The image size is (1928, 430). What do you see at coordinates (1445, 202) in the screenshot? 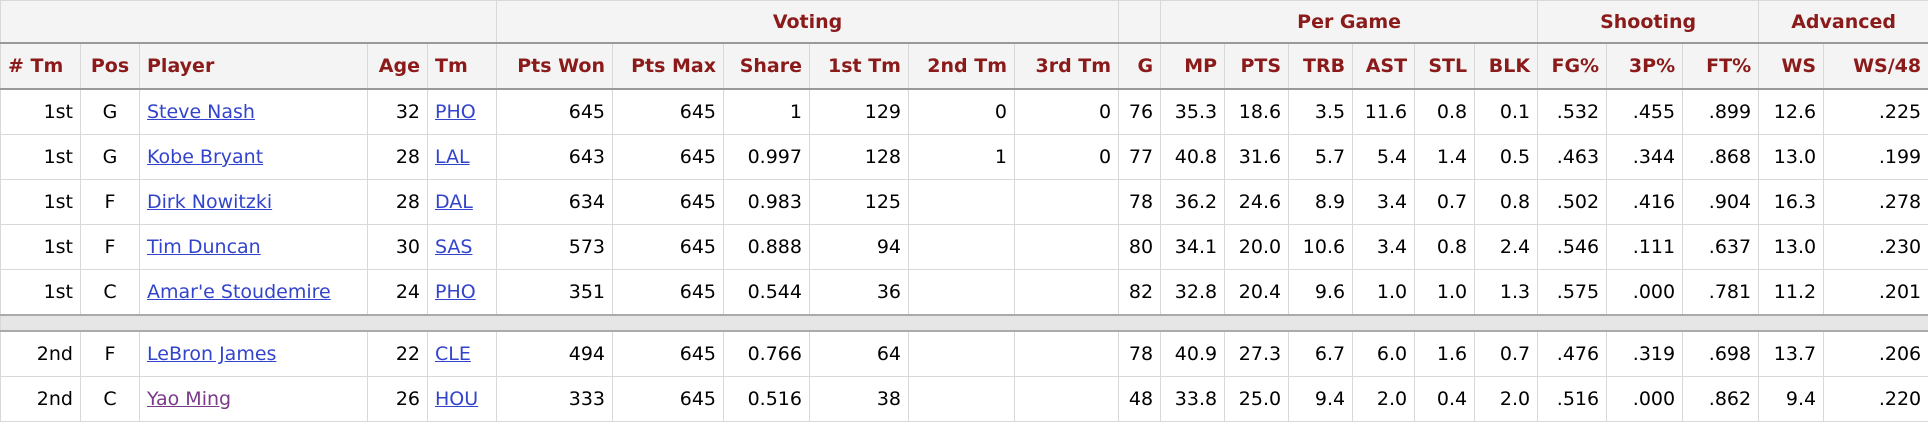
I see `cell: 0.7` at bounding box center [1445, 202].